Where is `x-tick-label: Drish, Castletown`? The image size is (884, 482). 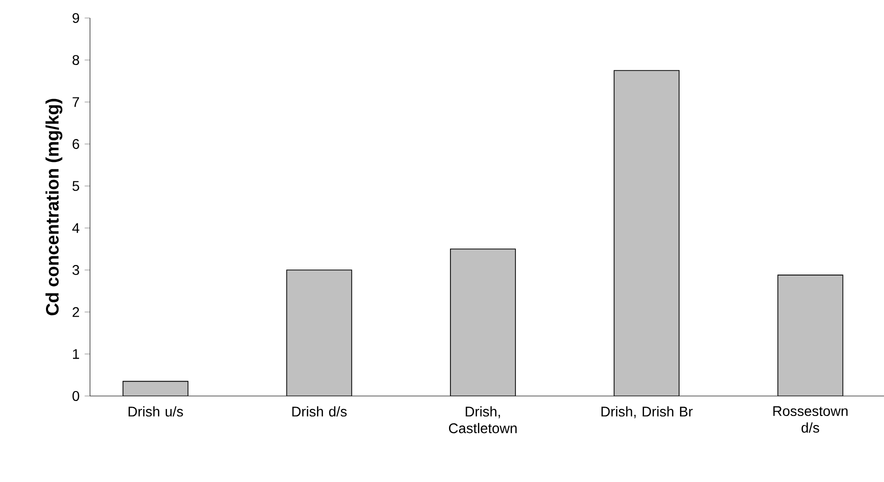 x-tick-label: Drish, Castletown is located at coordinates (482, 420).